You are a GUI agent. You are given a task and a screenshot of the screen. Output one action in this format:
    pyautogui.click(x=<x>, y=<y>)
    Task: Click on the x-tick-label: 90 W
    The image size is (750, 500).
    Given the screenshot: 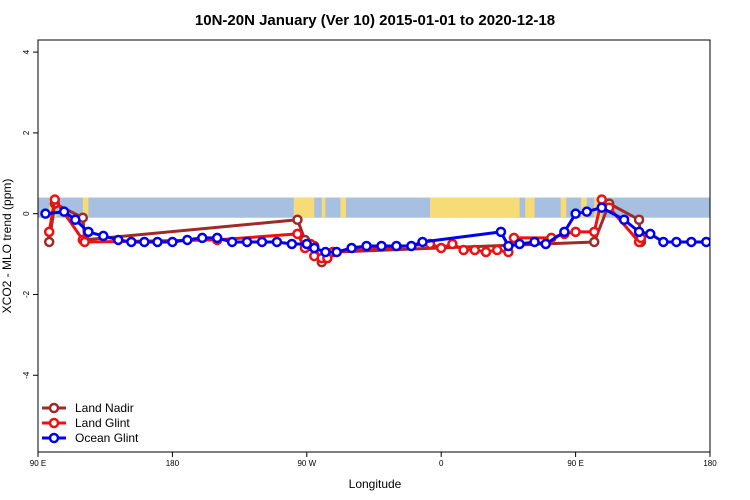 What is the action you would take?
    pyautogui.click(x=306, y=463)
    